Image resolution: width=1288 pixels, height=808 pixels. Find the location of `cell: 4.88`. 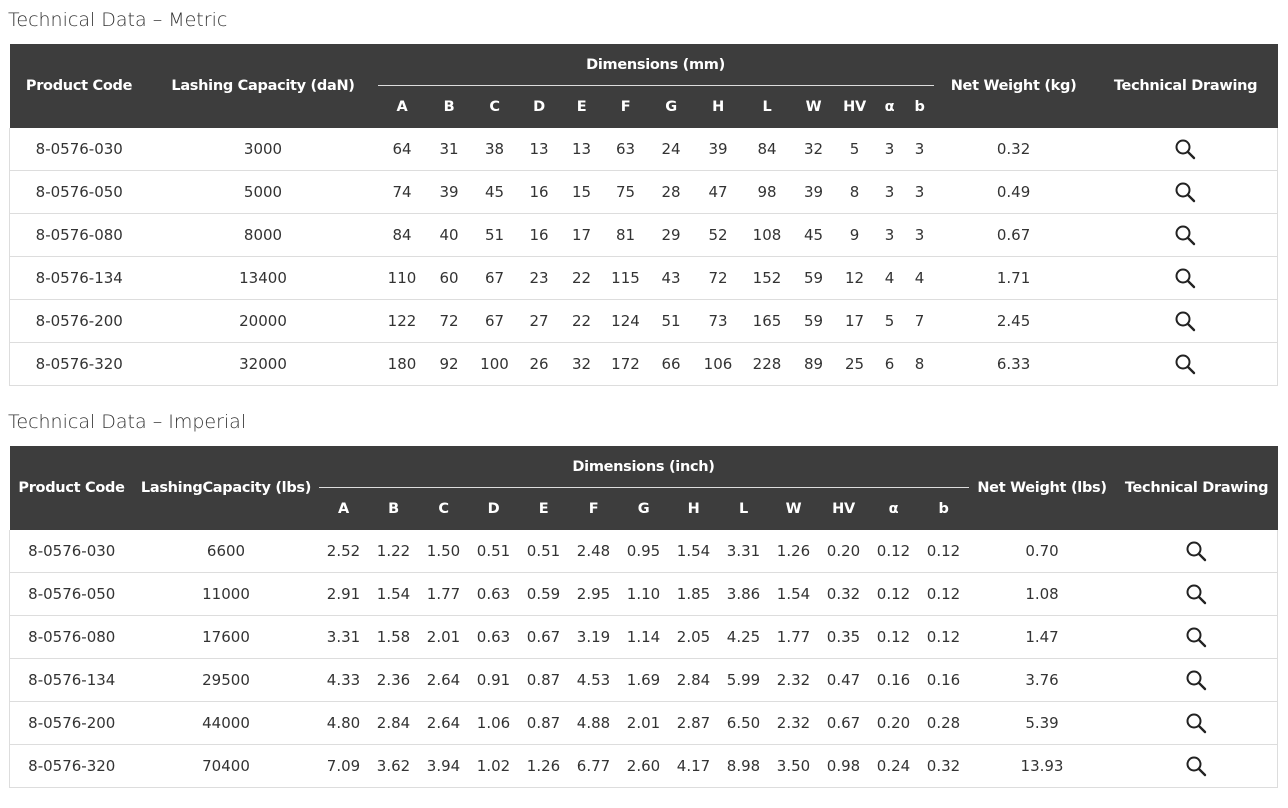

cell: 4.88 is located at coordinates (593, 723).